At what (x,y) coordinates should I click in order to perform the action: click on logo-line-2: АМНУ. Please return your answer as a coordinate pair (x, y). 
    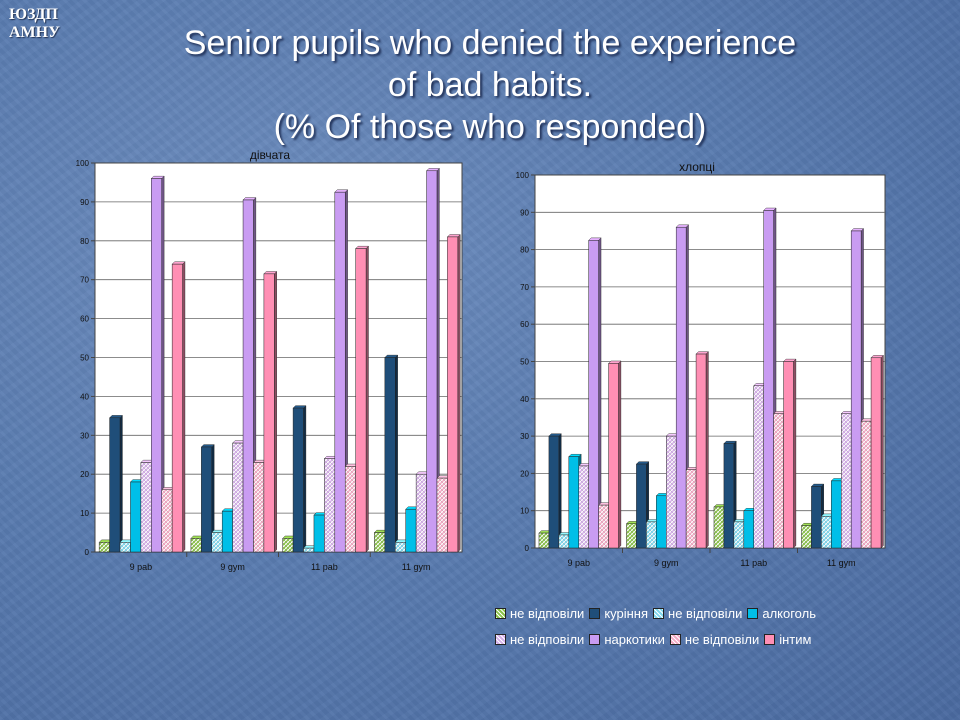
    Looking at the image, I should click on (34, 32).